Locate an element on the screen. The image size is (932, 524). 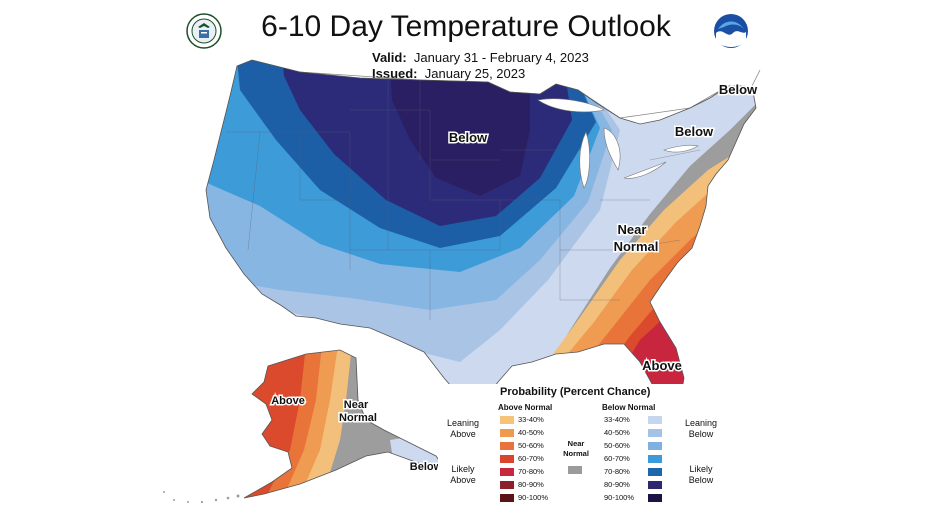
noaa-logo-icon is located at coordinates (731, 31).